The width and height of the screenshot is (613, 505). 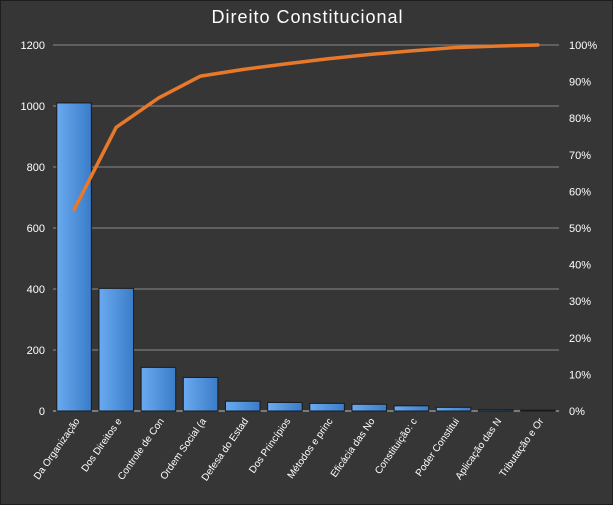 What do you see at coordinates (396, 446) in the screenshot?
I see `x-tick-label: Constituição: c` at bounding box center [396, 446].